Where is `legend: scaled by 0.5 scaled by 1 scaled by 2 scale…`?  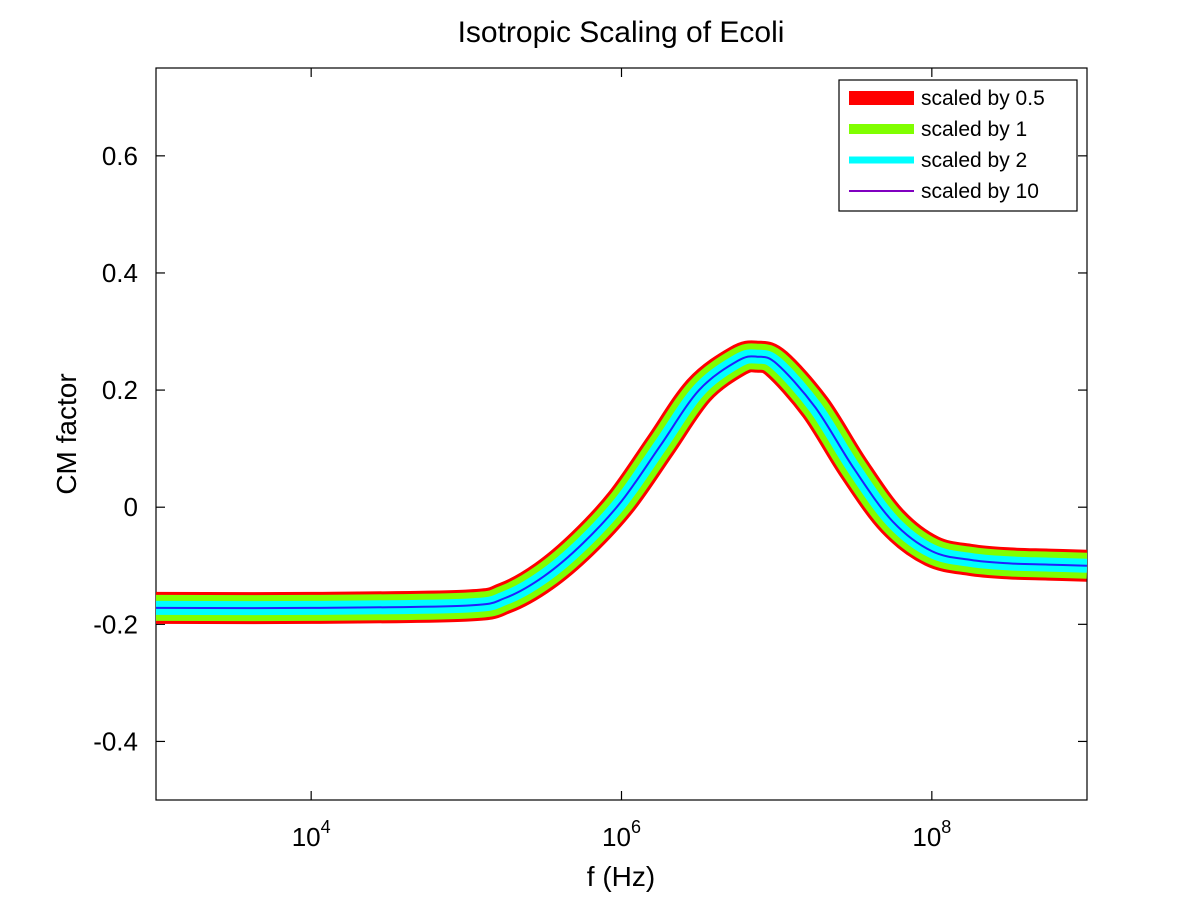 legend: scaled by 0.5 scaled by 1 scaled by 2 scale… is located at coordinates (958, 145).